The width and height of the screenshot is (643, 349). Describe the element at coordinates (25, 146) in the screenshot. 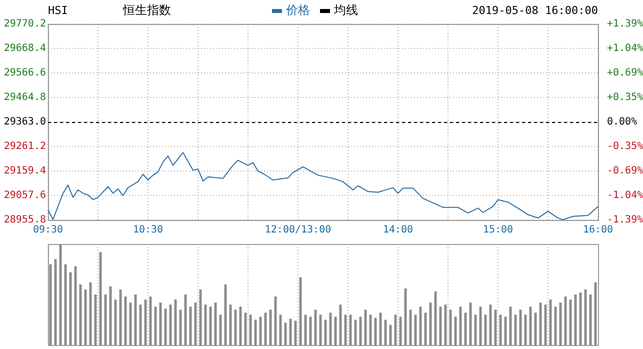

I see `y-tick-label: 29261.2` at that location.